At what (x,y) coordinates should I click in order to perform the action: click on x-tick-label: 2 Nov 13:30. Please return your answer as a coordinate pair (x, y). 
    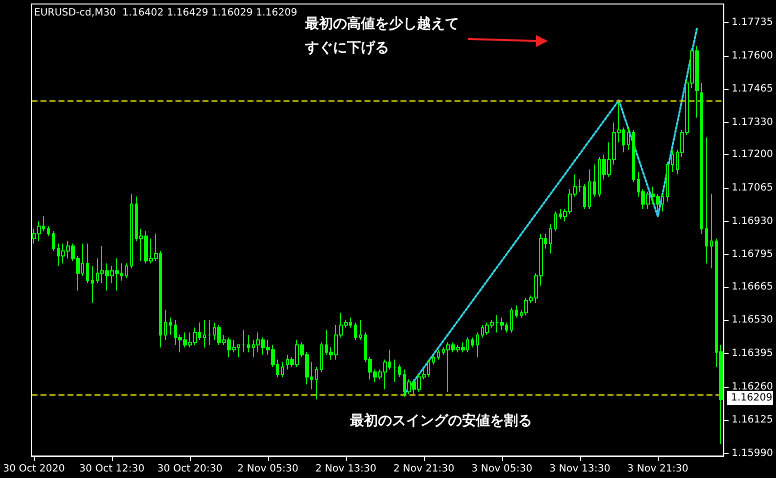
    Looking at the image, I should click on (345, 469).